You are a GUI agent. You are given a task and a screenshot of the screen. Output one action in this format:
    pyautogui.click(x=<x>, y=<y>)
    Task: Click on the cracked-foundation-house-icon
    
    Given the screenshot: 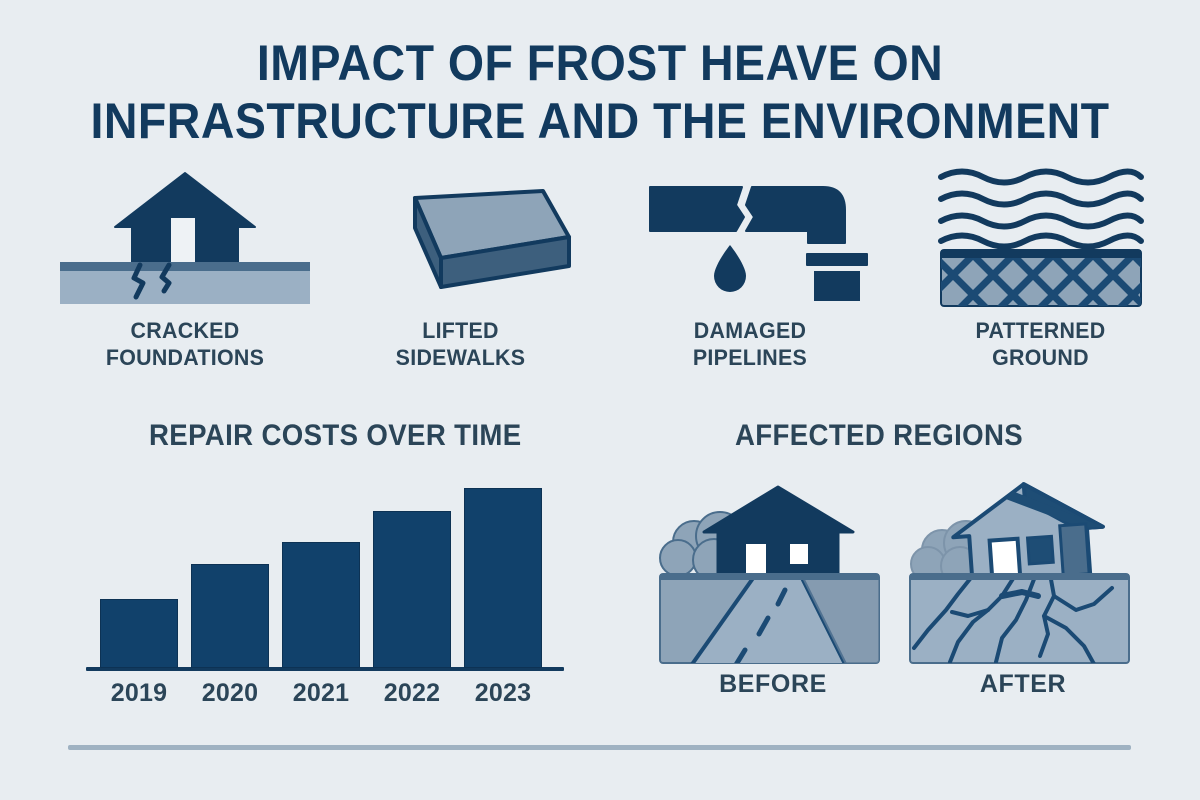 What is the action you would take?
    pyautogui.click(x=185, y=237)
    